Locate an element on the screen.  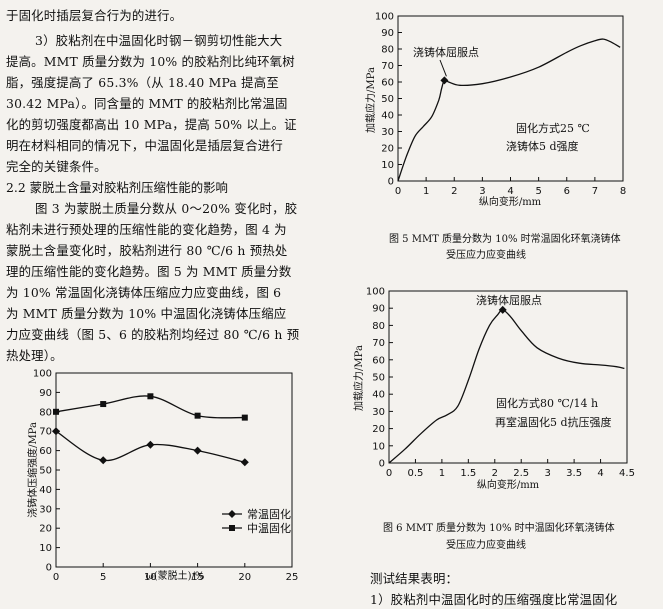
x-tick-label: 20 is located at coordinates (244, 577).